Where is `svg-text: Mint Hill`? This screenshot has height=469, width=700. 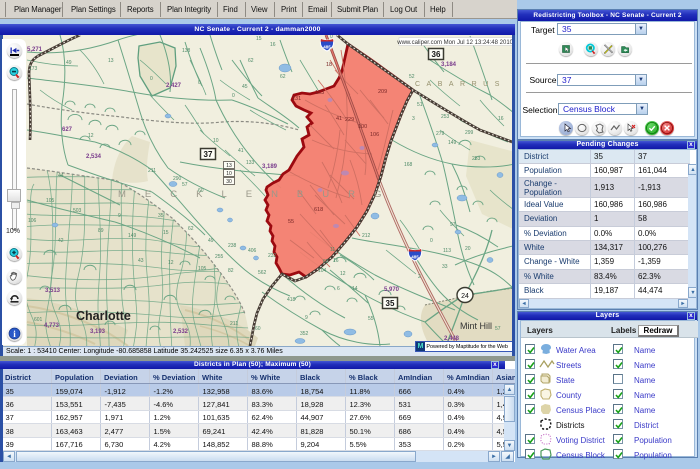
svg-text: Mint Hill is located at coordinates (476, 326).